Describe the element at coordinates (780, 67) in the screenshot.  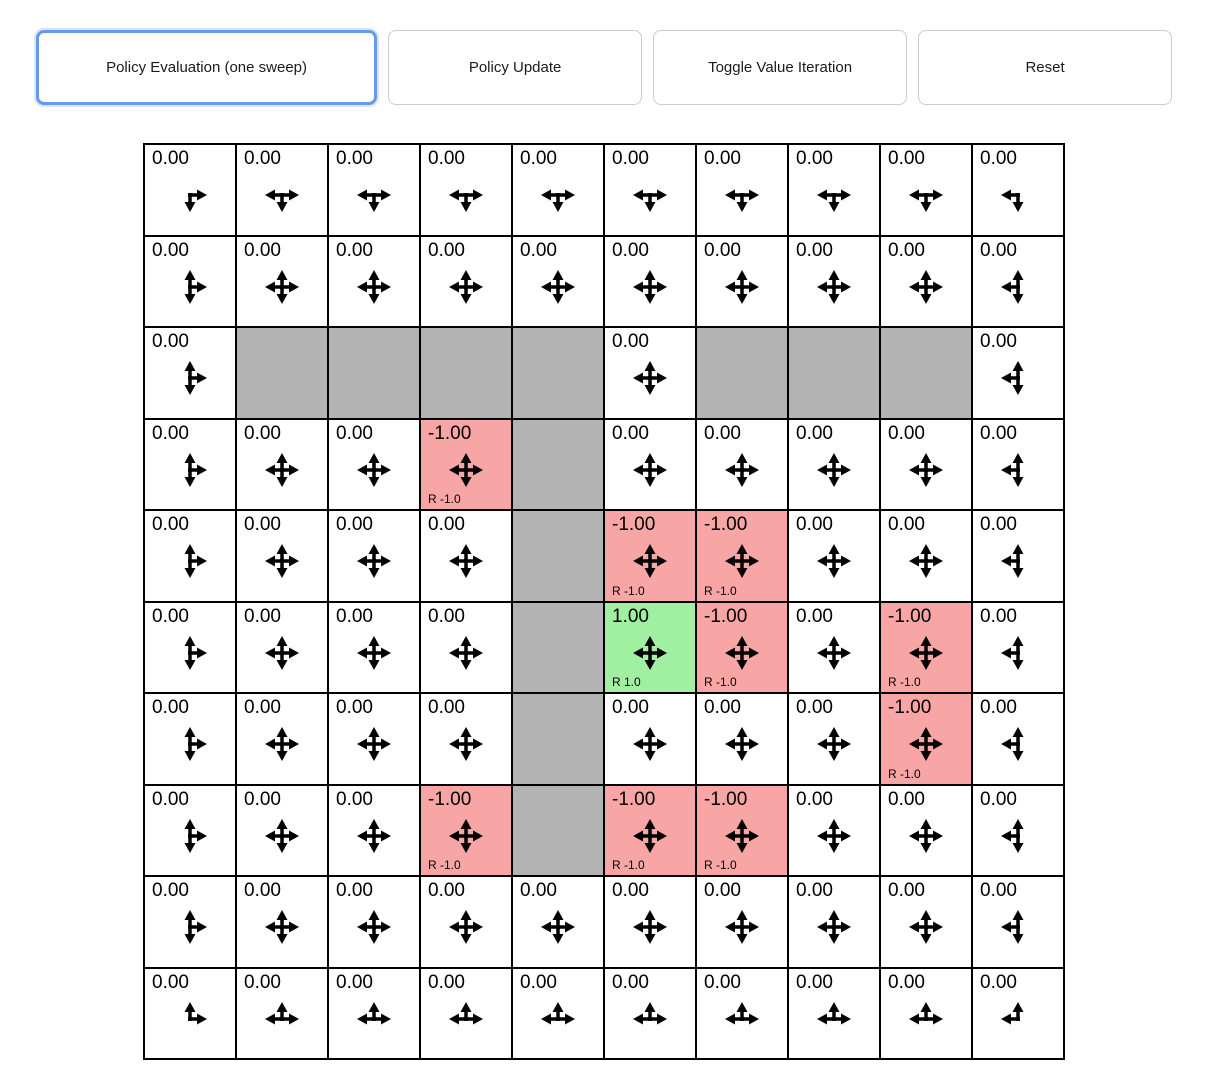
I see `toggle-value-iteration-button: Toggle Value Iteration` at that location.